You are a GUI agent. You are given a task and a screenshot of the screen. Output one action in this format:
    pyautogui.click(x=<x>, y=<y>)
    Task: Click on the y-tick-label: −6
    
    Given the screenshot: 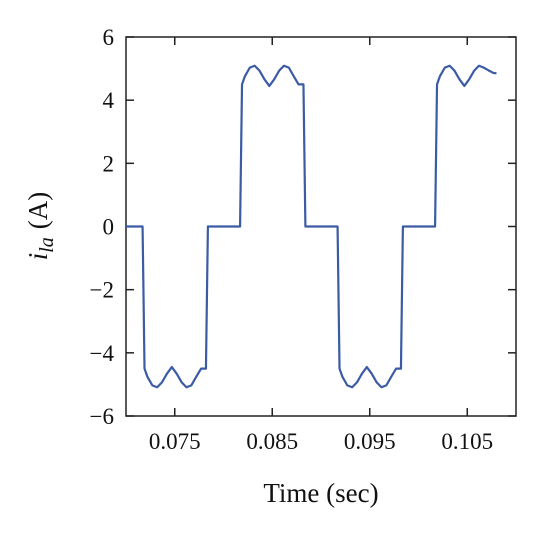 What is the action you would take?
    pyautogui.click(x=102, y=416)
    